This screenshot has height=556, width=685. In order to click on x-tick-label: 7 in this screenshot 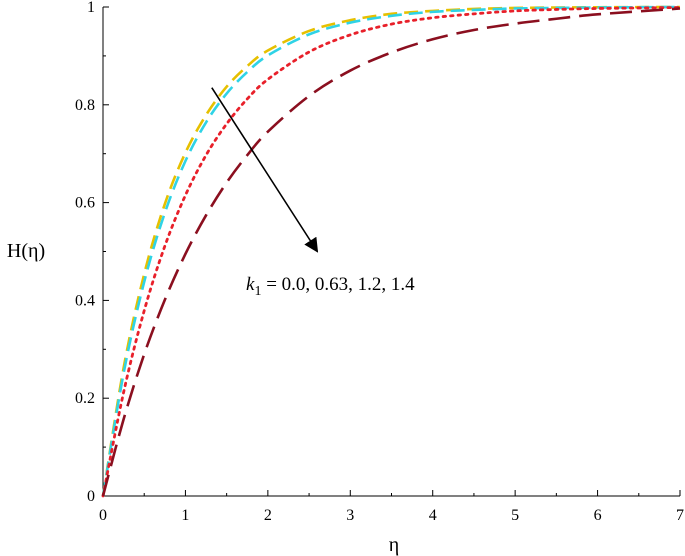, I will do `click(680, 515)`.